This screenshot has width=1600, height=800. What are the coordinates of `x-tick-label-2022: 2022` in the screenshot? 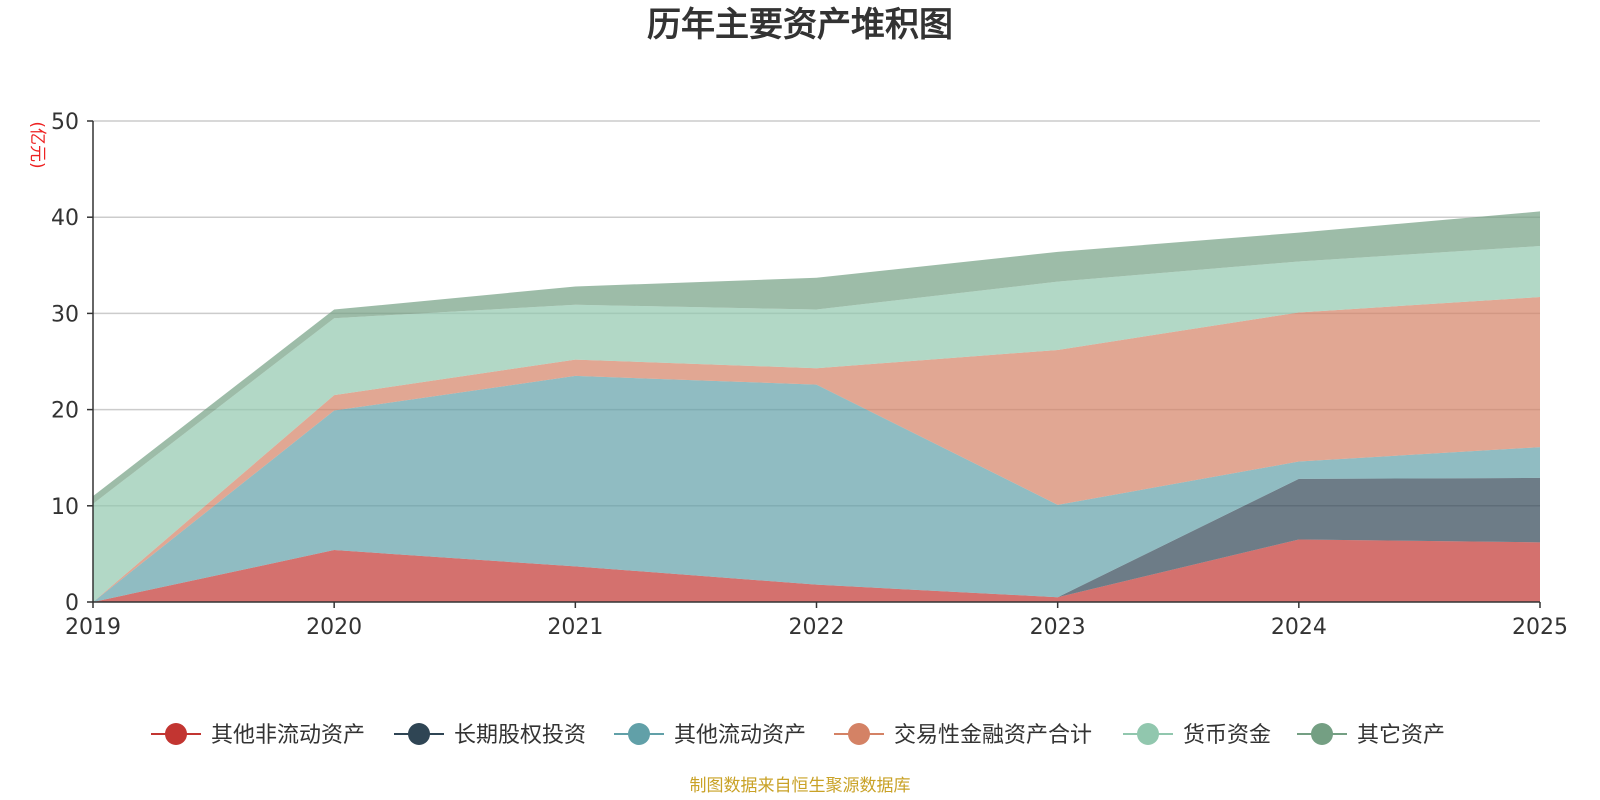 It's located at (817, 627).